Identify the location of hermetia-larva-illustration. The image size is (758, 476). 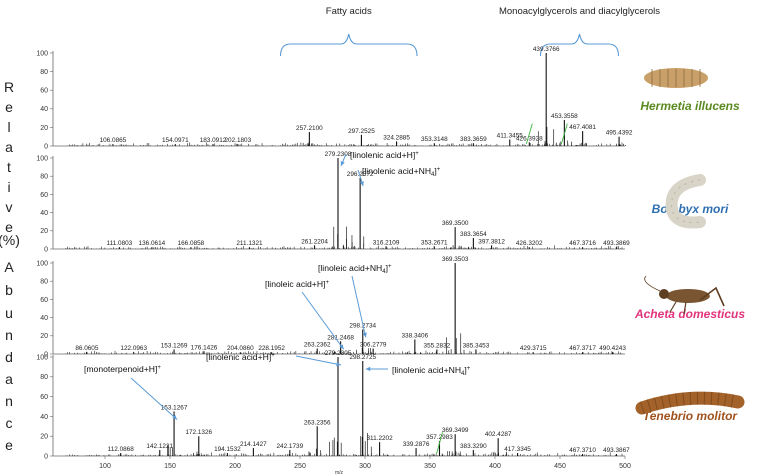
(676, 78).